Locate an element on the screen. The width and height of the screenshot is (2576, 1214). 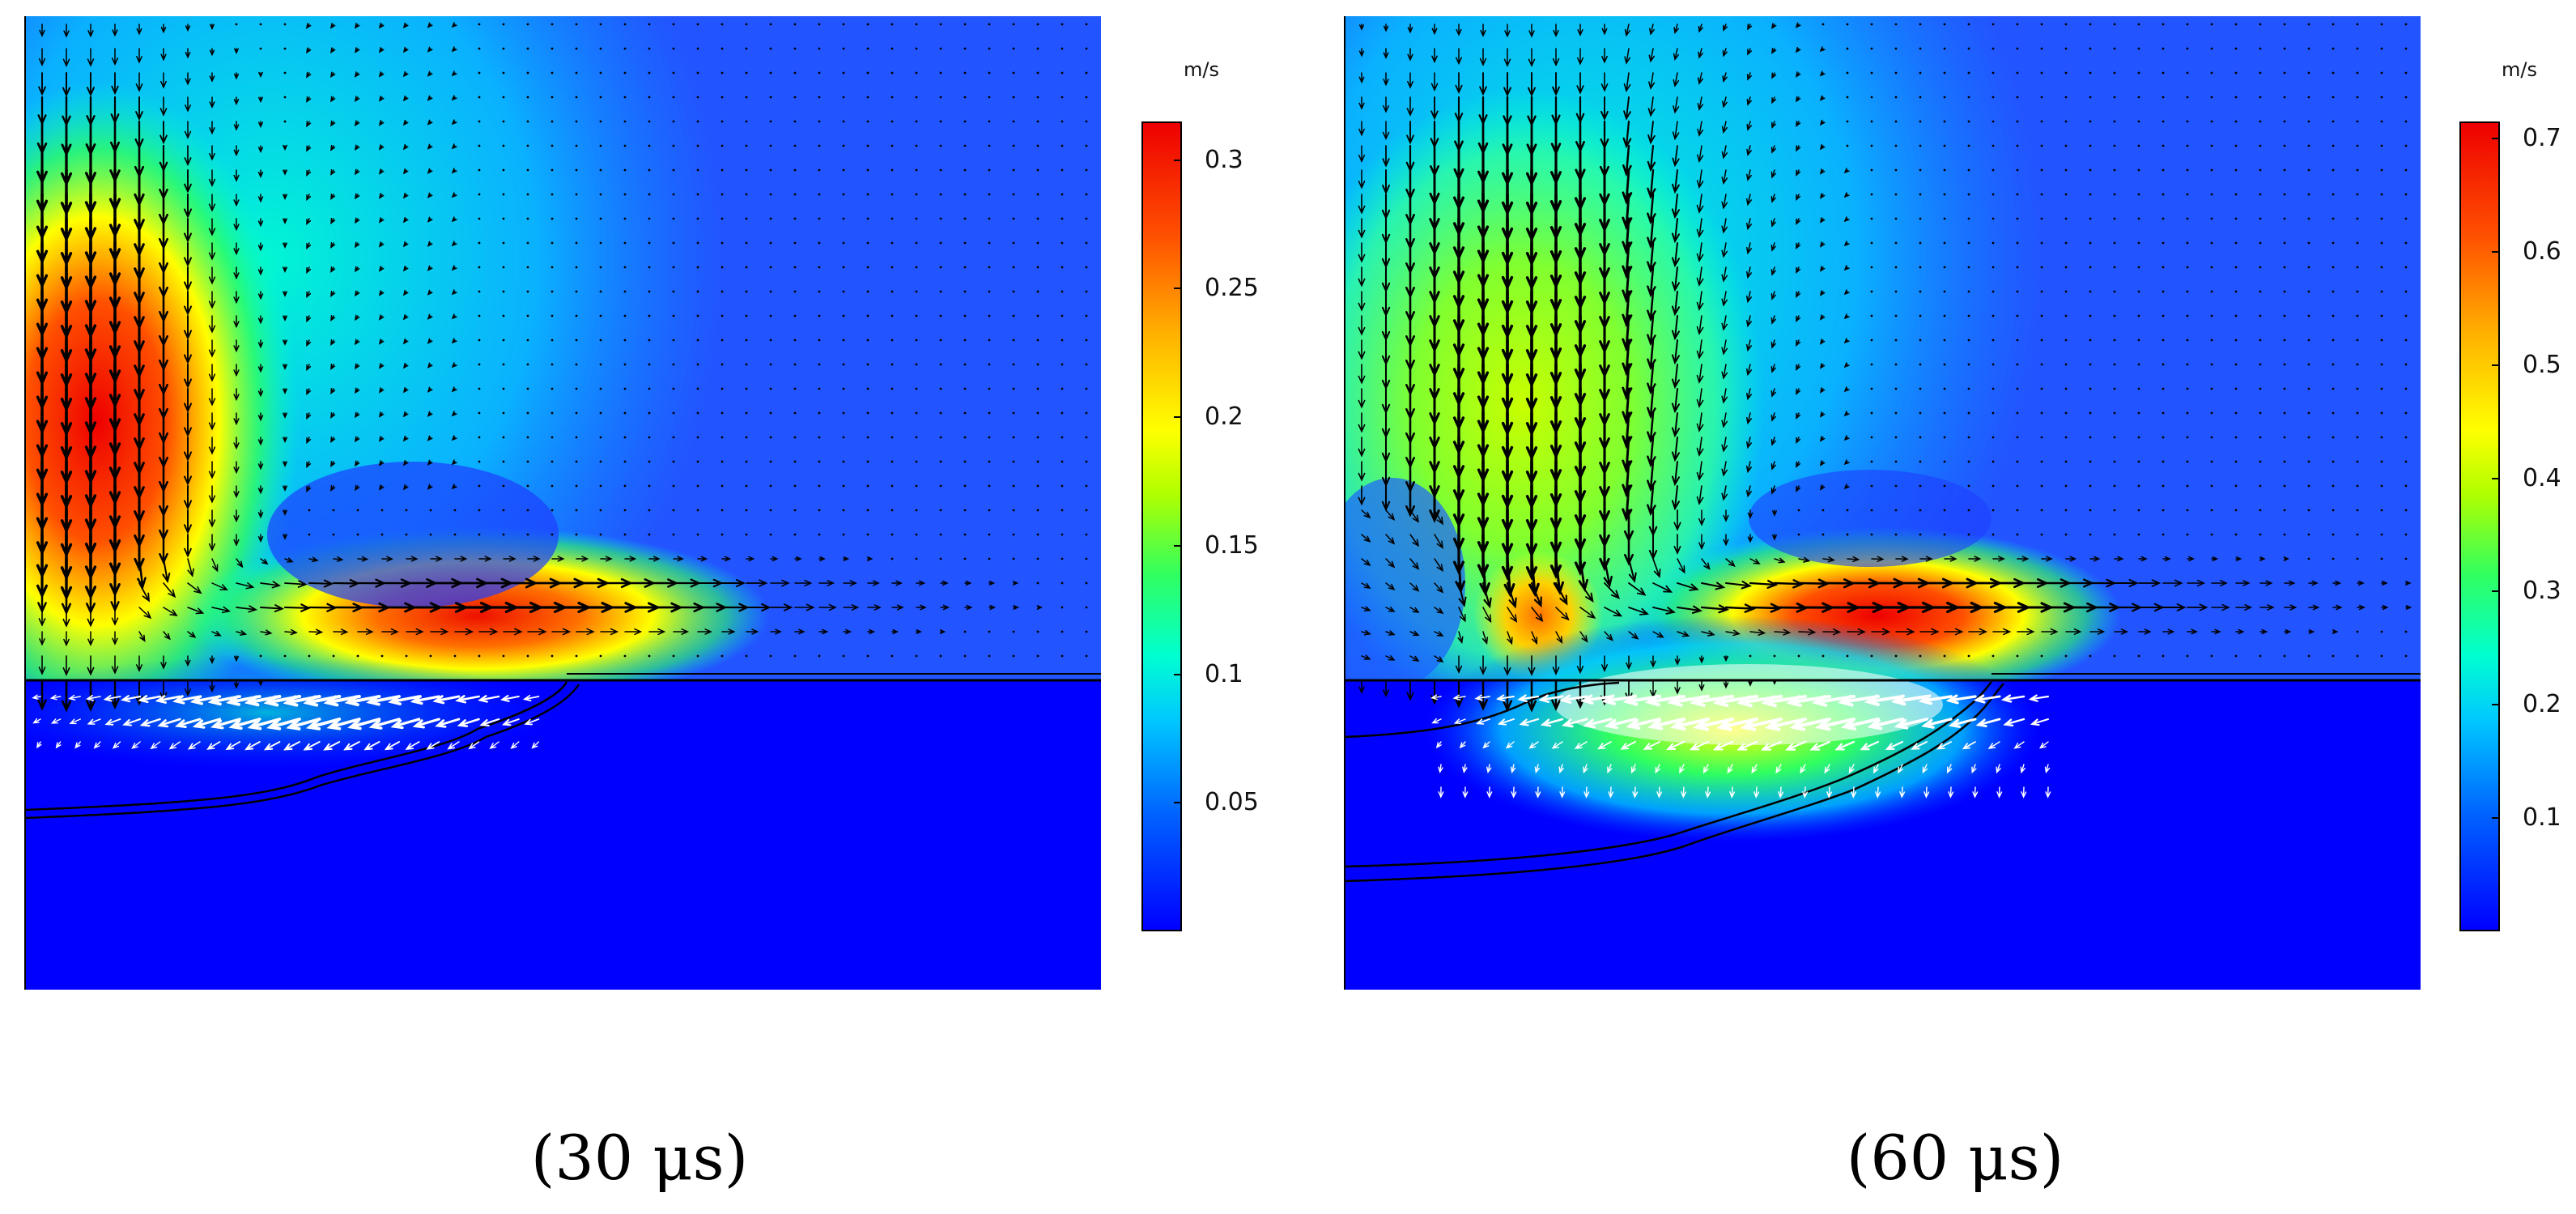
colorbar-tick-label: 0.2 is located at coordinates (2542, 705).